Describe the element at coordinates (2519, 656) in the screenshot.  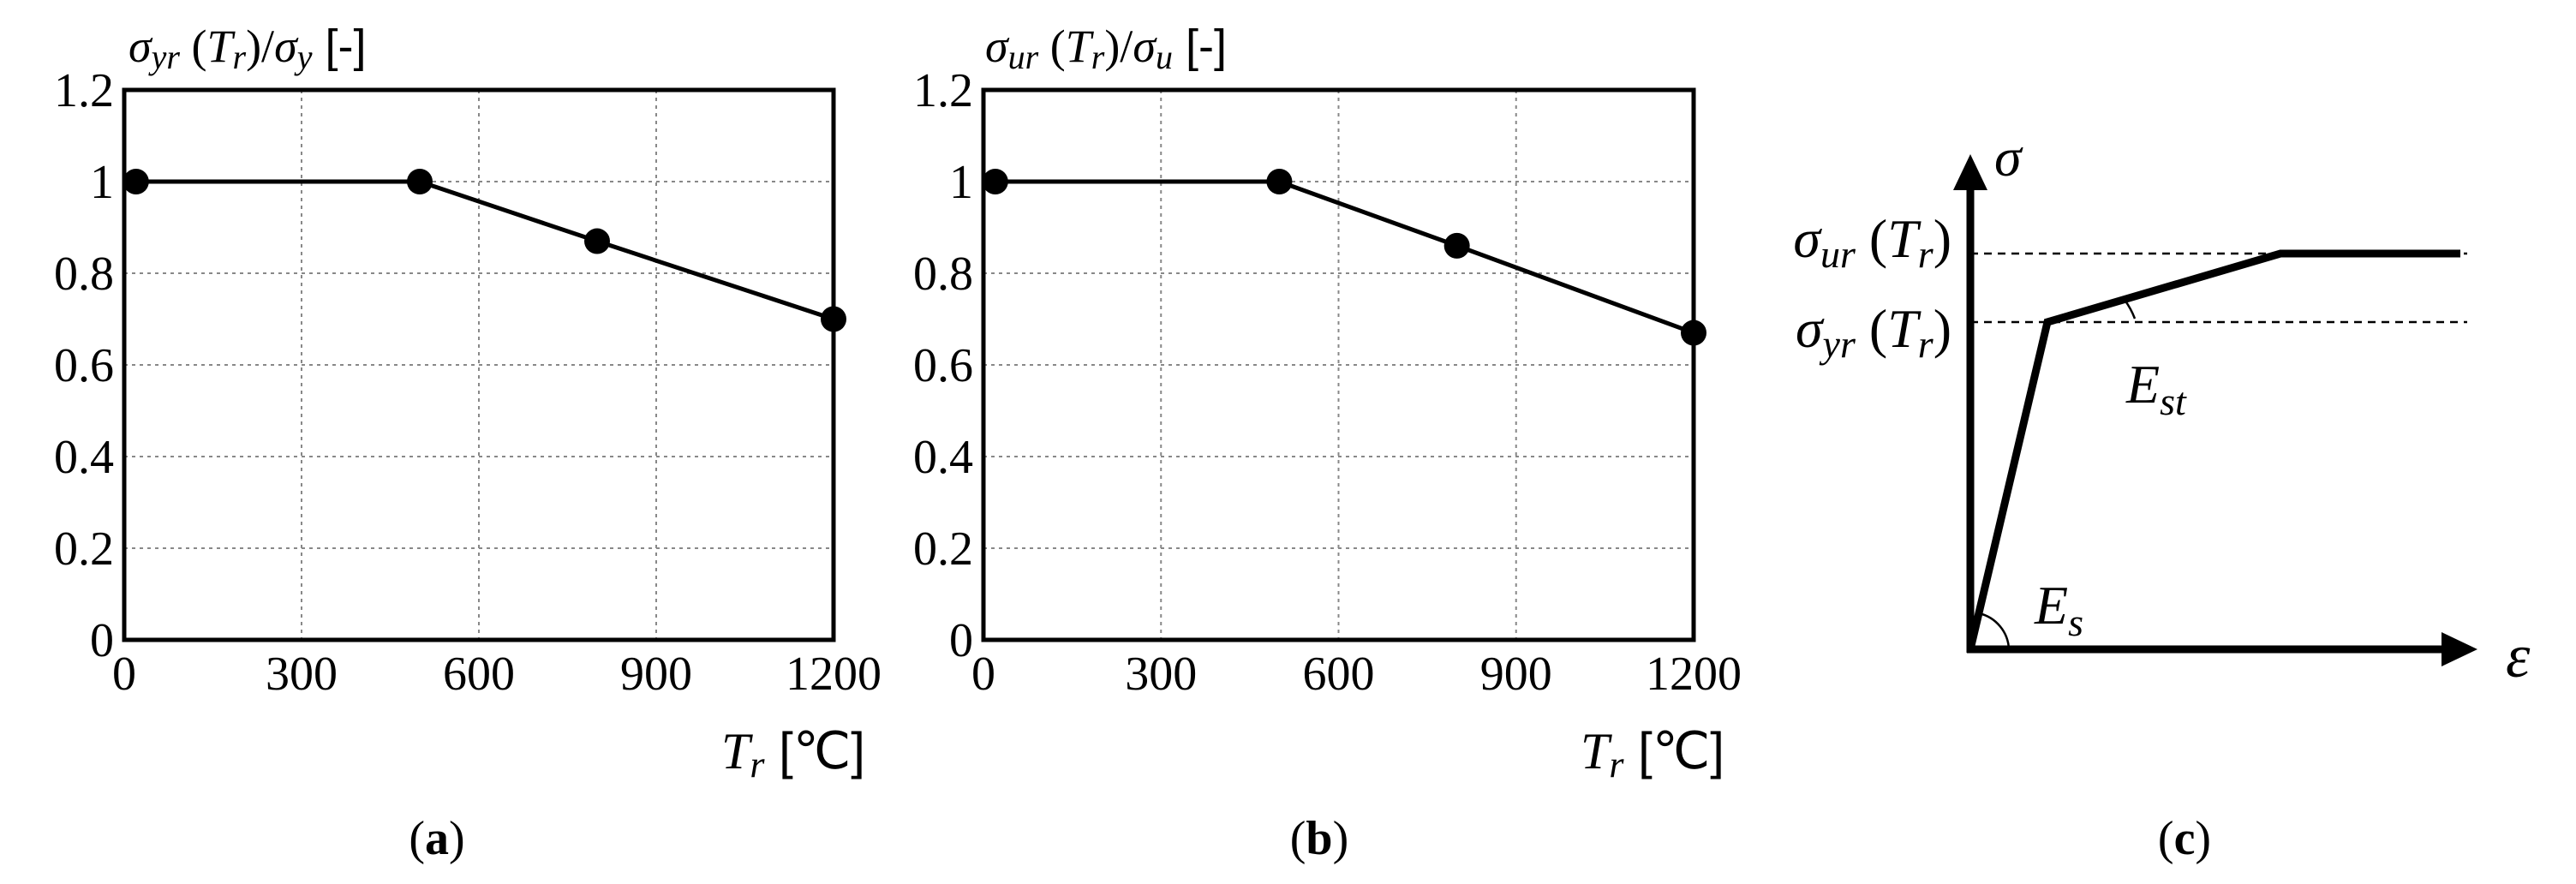
I see `strain-axis-label: ε` at that location.